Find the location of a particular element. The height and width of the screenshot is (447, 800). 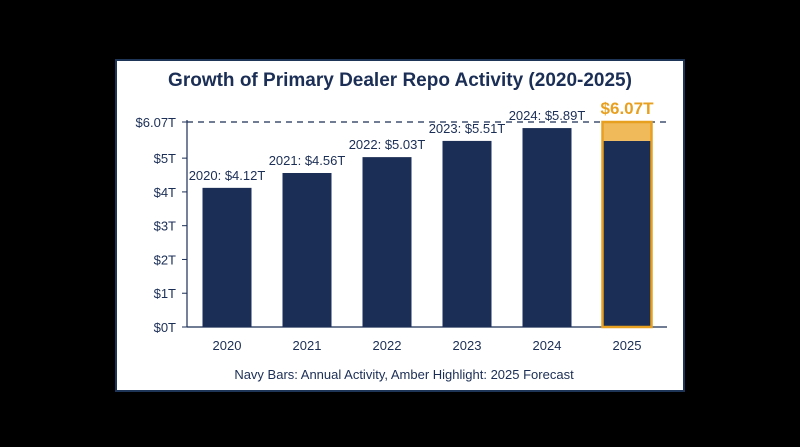

x-tick-label: 2024 is located at coordinates (547, 345).